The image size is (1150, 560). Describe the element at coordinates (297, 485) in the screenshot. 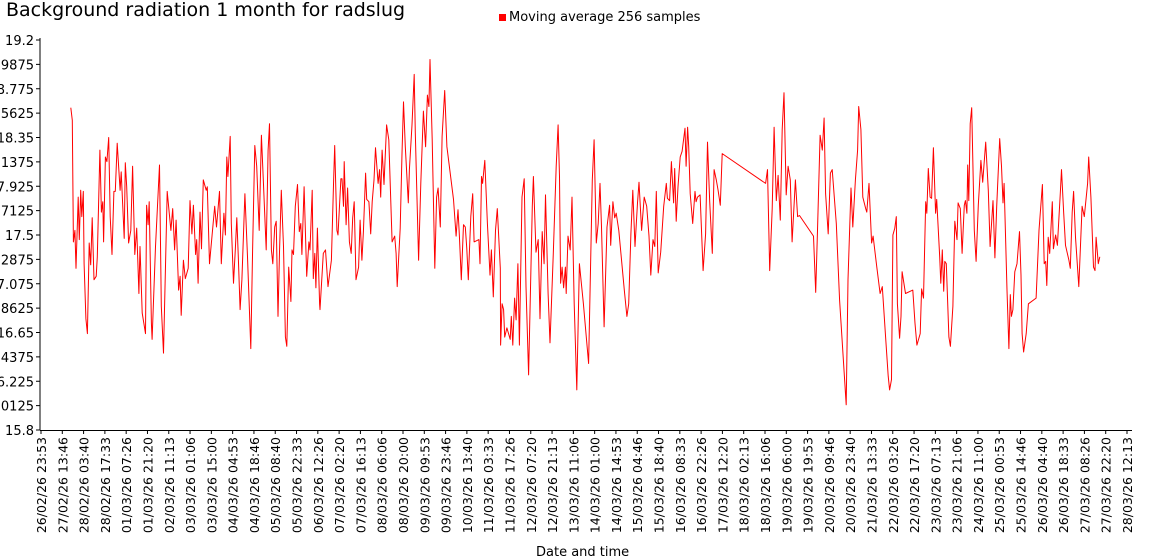

I see `x-tick-label: 05/03/26 22:33` at that location.